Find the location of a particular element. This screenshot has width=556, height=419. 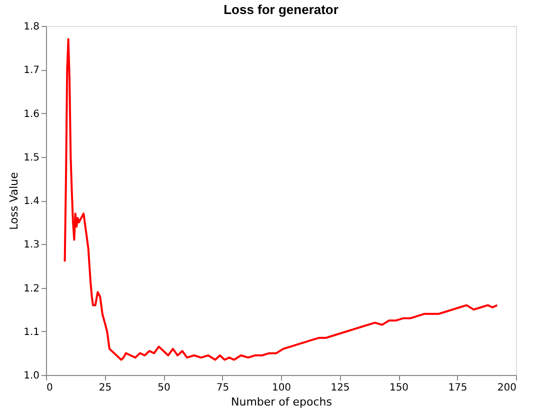

y-tick-label: 1.7 is located at coordinates (32, 70).